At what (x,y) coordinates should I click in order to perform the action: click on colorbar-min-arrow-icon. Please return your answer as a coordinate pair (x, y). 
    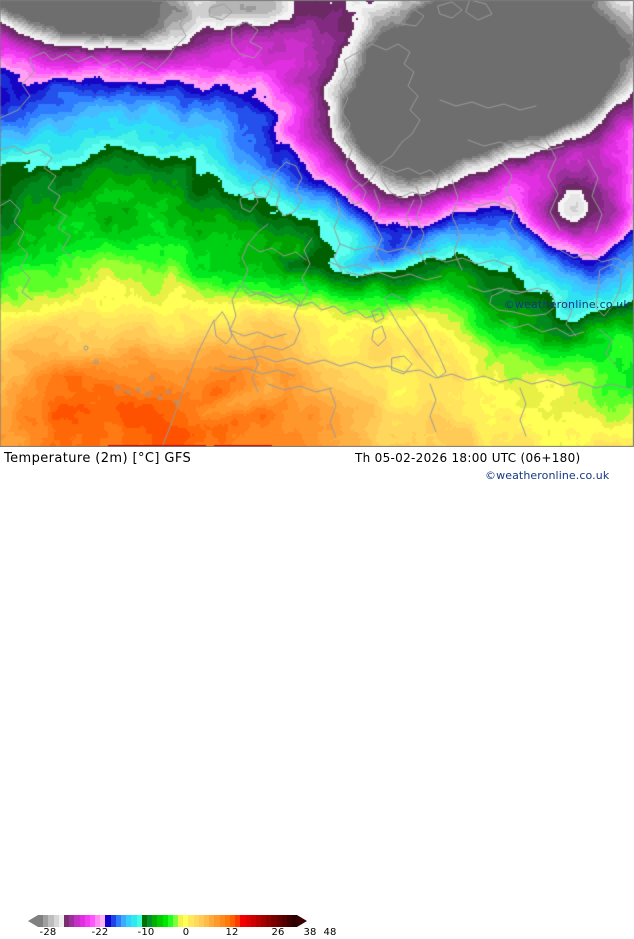
    Looking at the image, I should click on (33, 921).